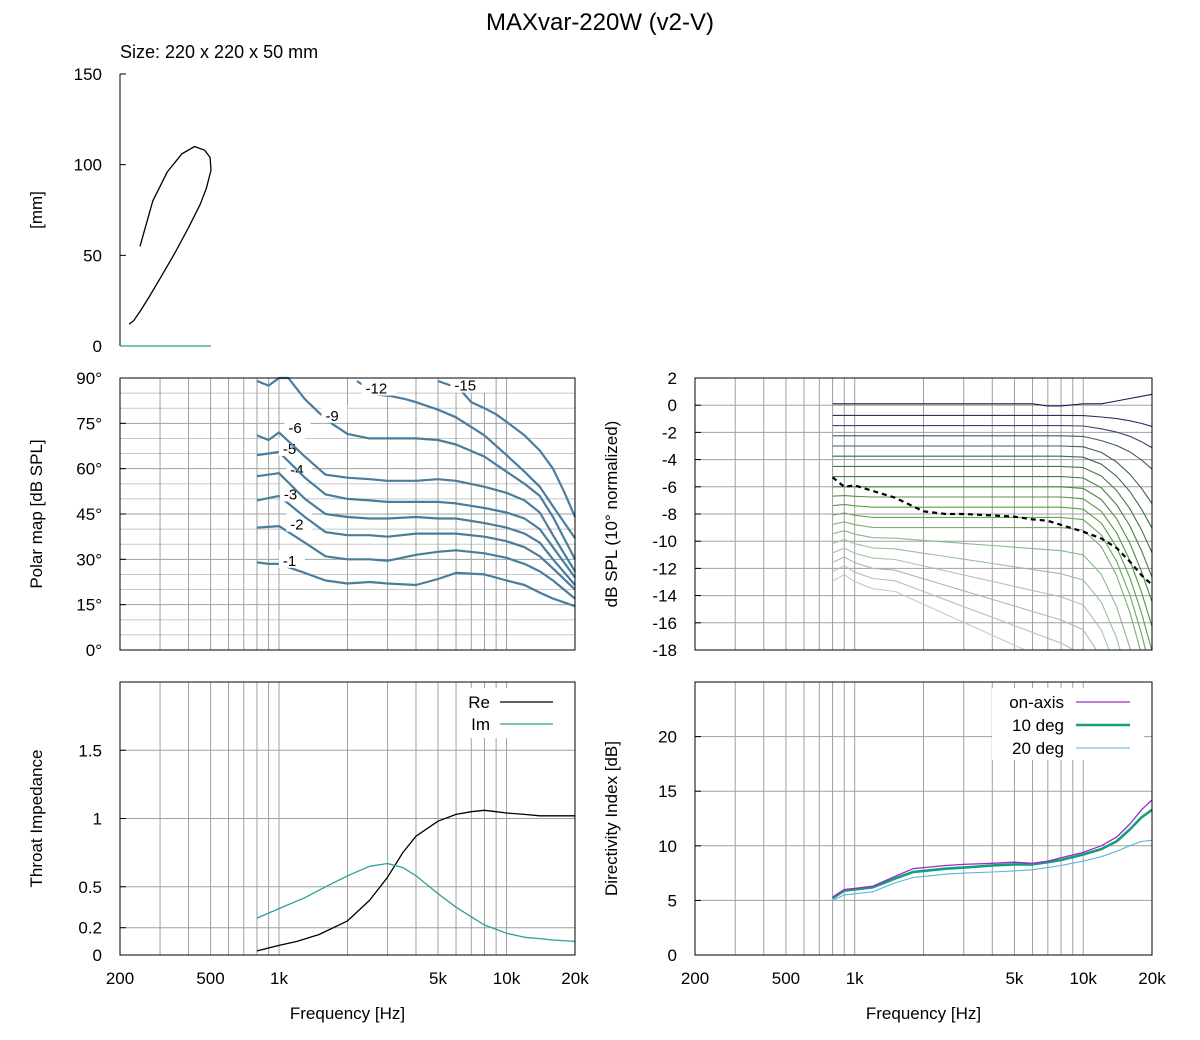 Image resolution: width=1200 pixels, height=1040 pixels. I want to click on contour-label: -2, so click(296, 525).